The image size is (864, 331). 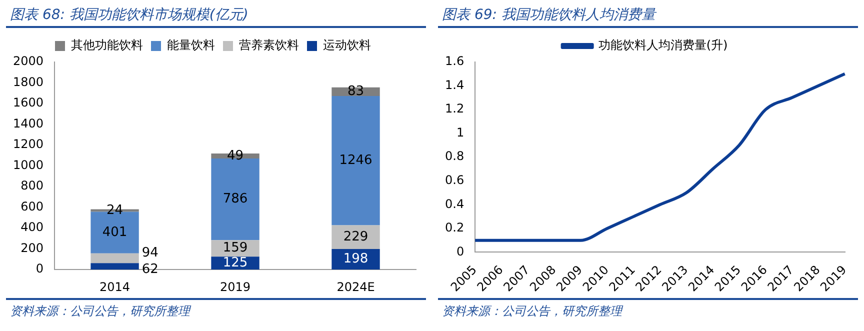 What do you see at coordinates (454, 203) in the screenshot?
I see `y-tick-label: 0.4` at bounding box center [454, 203].